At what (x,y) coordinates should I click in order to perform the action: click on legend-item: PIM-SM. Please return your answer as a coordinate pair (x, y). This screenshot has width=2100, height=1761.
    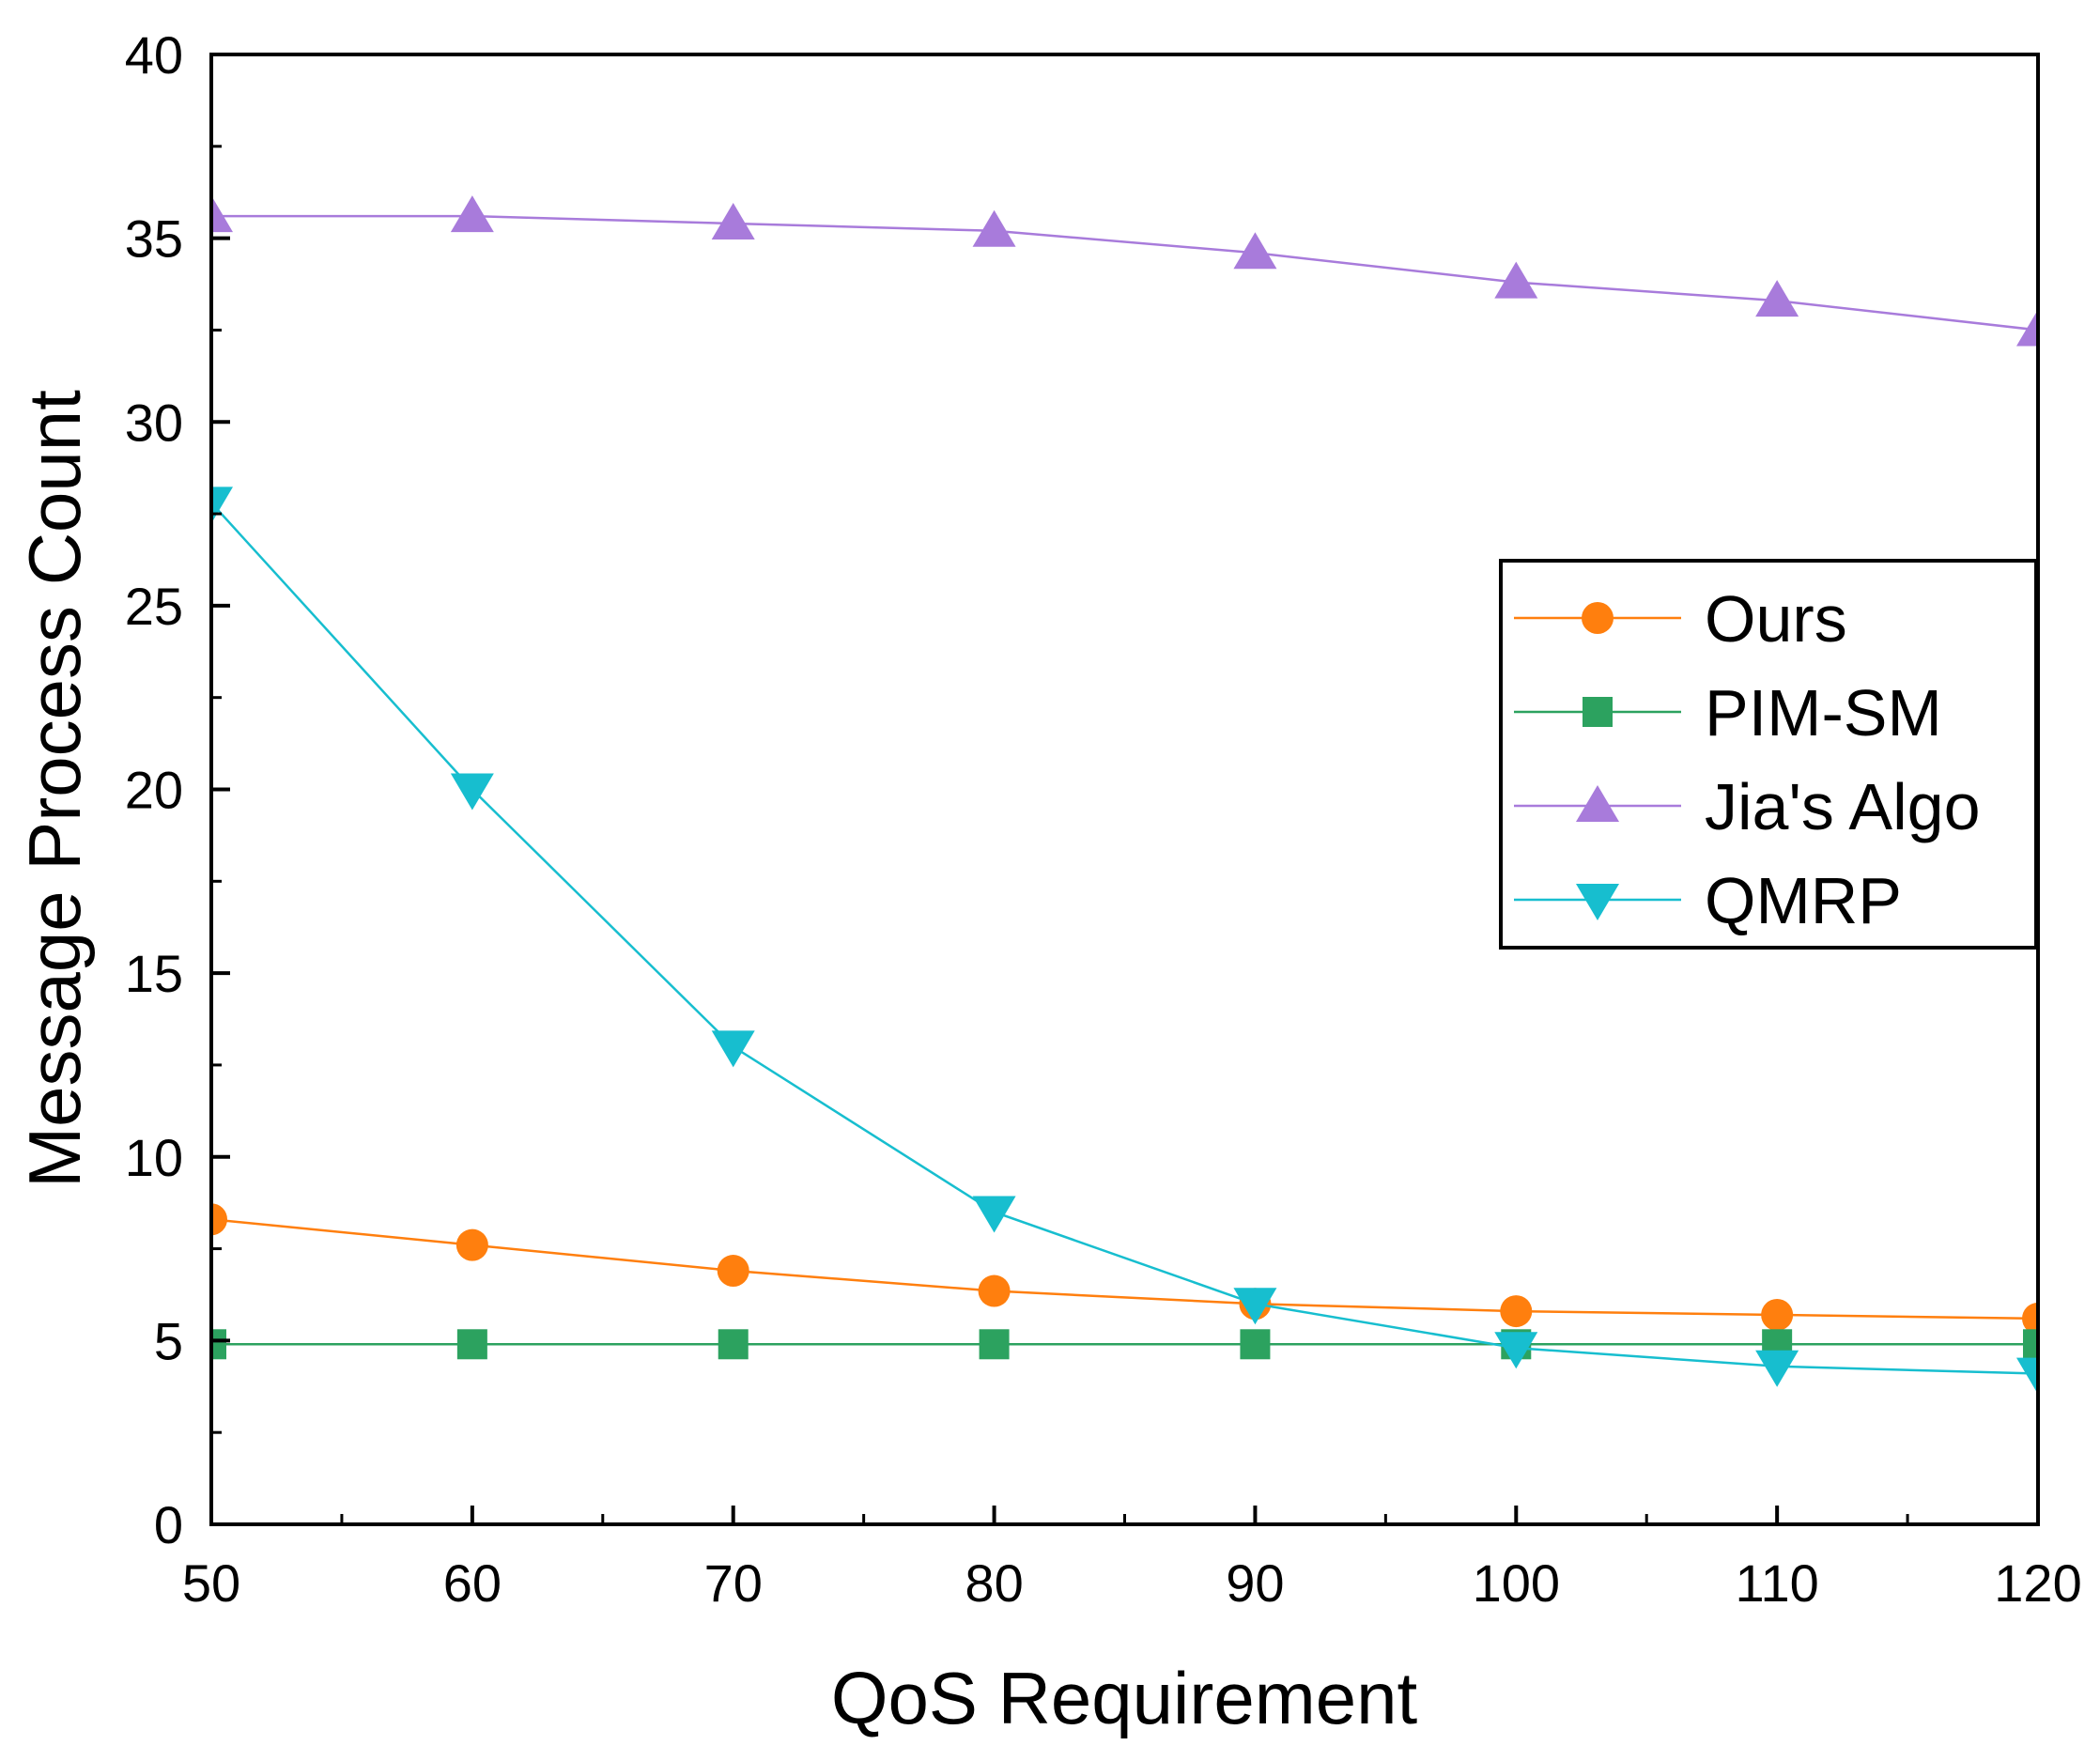
    Looking at the image, I should click on (1728, 713).